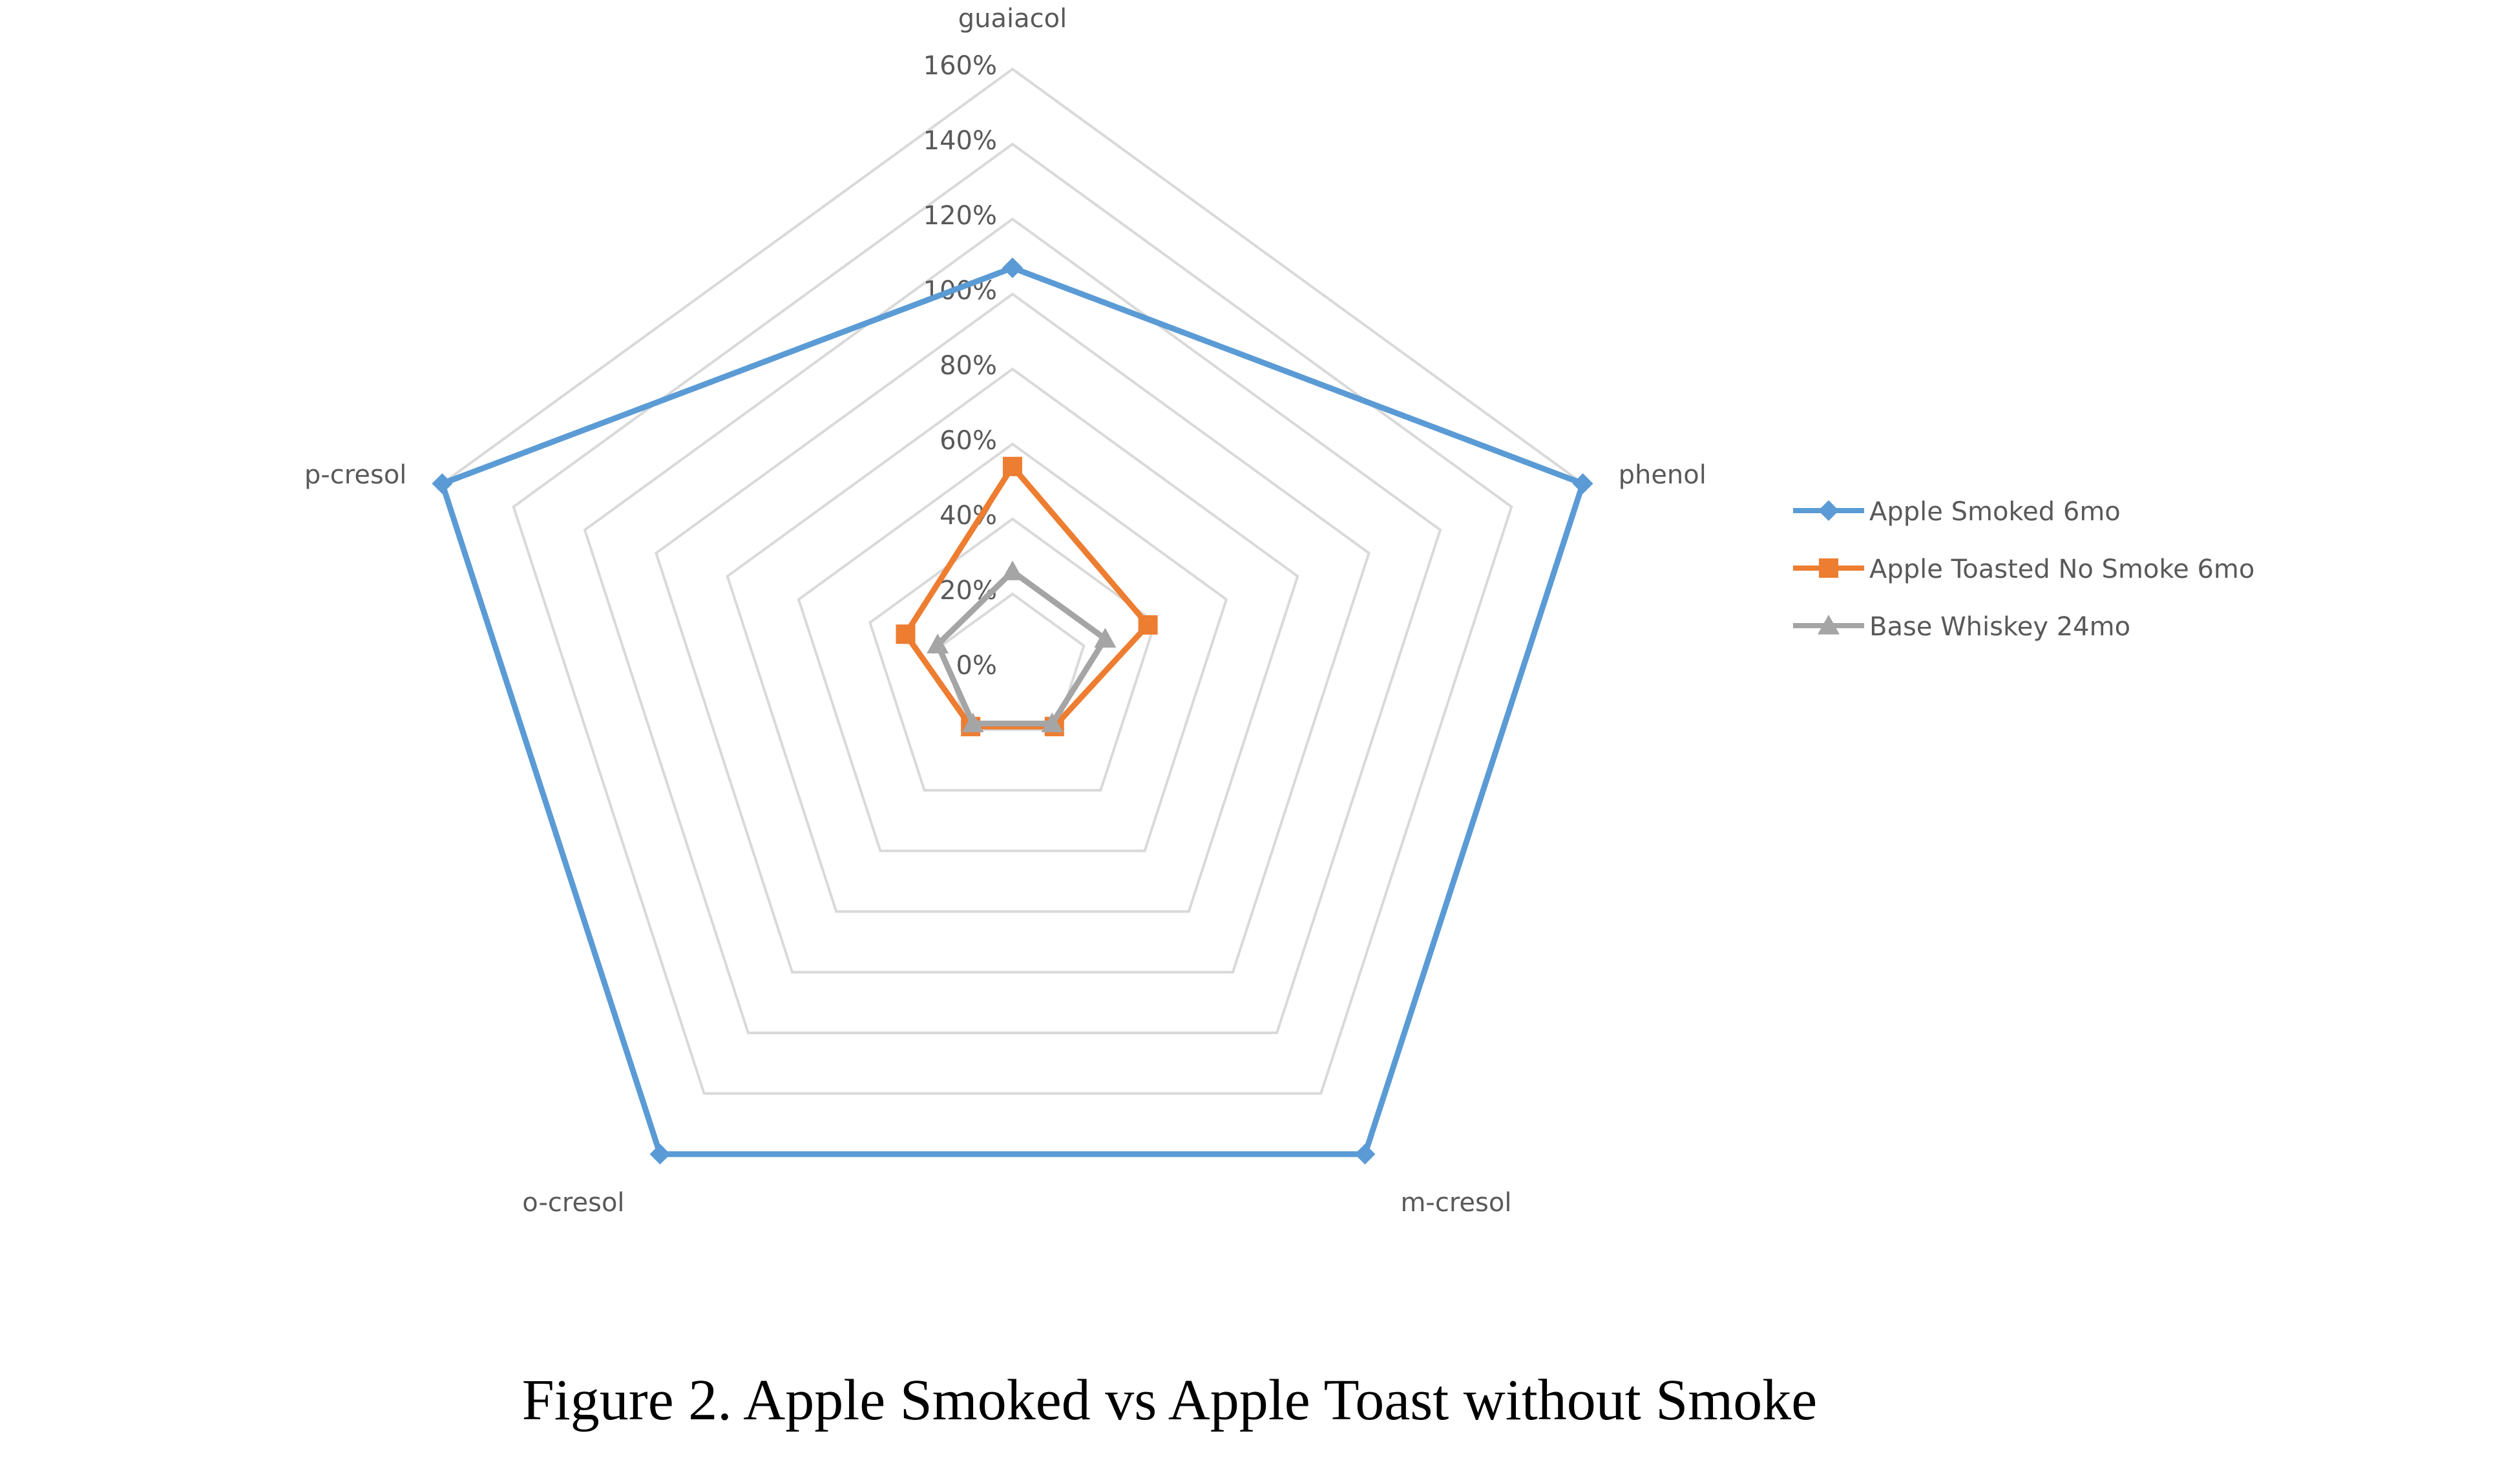 This screenshot has height=1482, width=2520. Describe the element at coordinates (960, 141) in the screenshot. I see `r-tick-label: 140%` at that location.